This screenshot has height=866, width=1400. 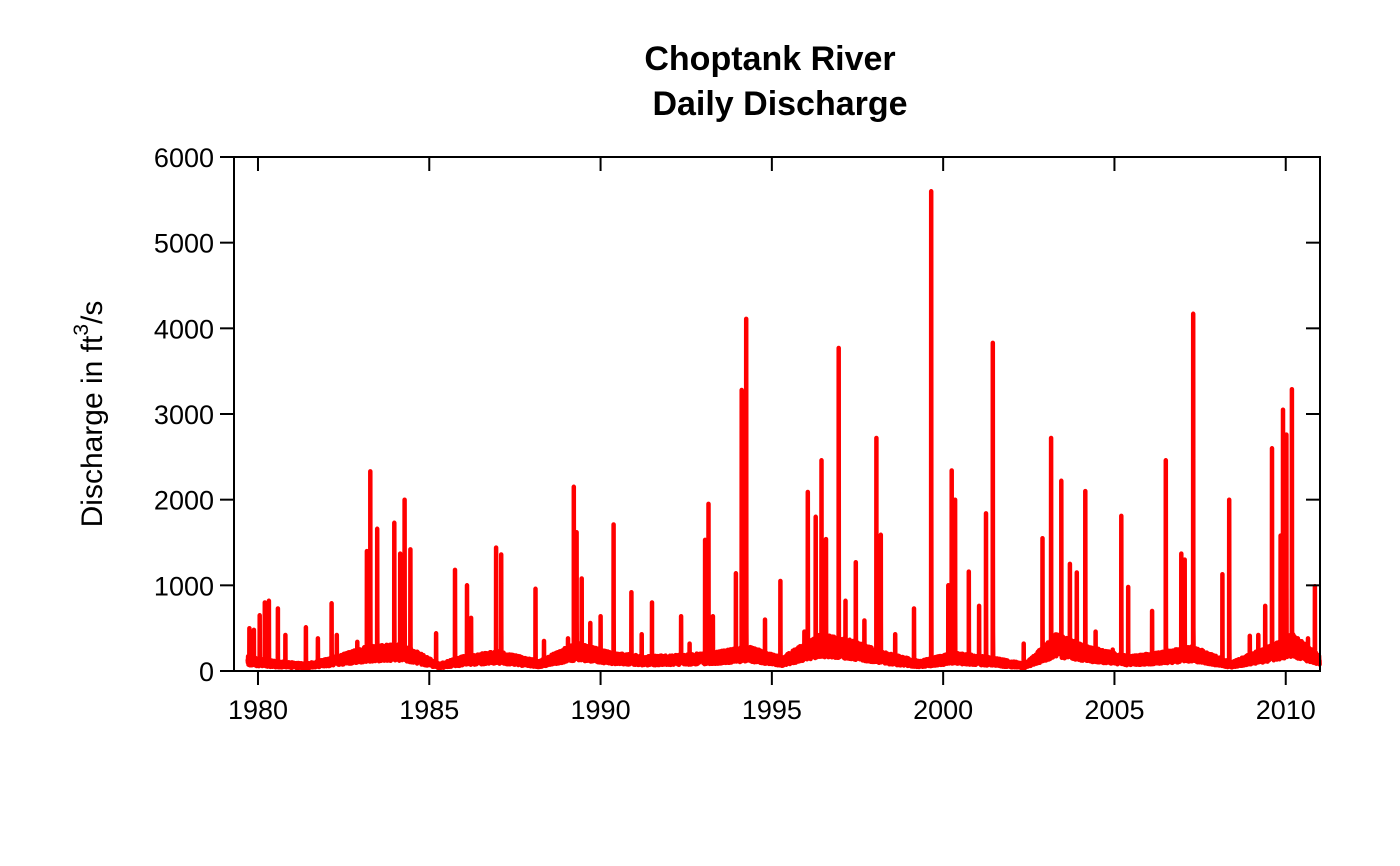 What do you see at coordinates (206, 672) in the screenshot?
I see `y-tick-label: 0` at bounding box center [206, 672].